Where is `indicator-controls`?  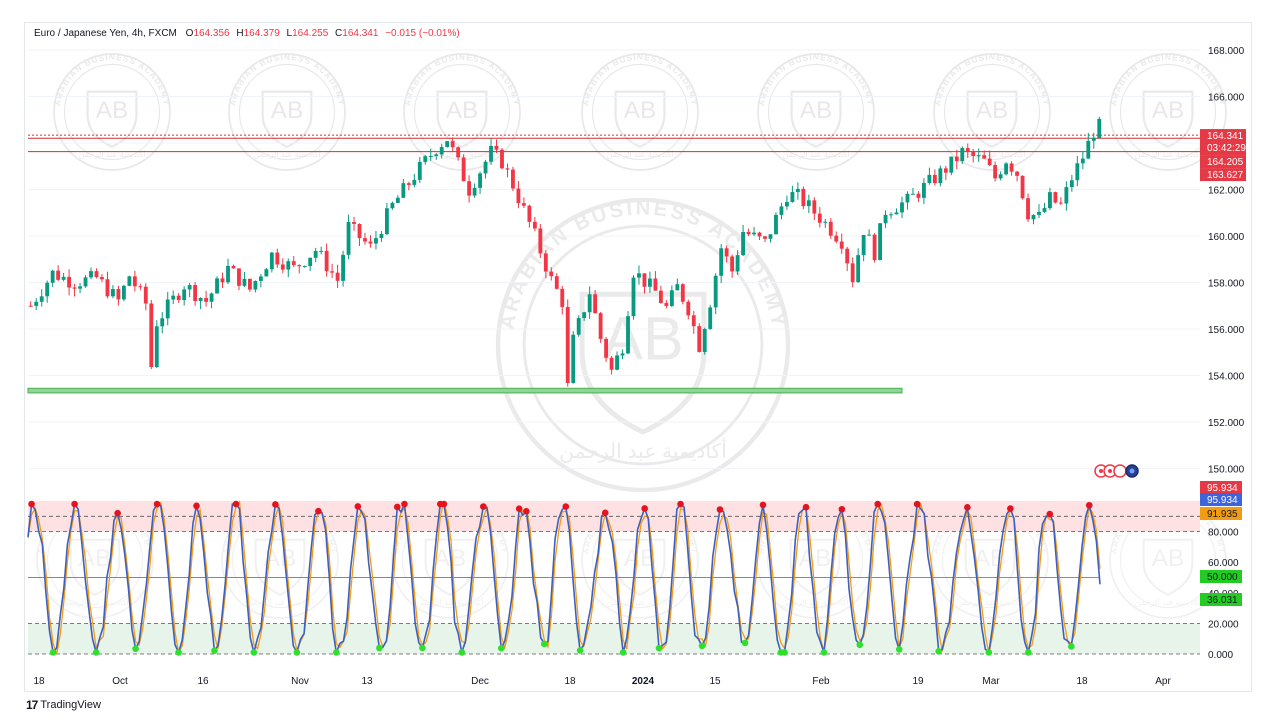 indicator-controls is located at coordinates (1116, 471).